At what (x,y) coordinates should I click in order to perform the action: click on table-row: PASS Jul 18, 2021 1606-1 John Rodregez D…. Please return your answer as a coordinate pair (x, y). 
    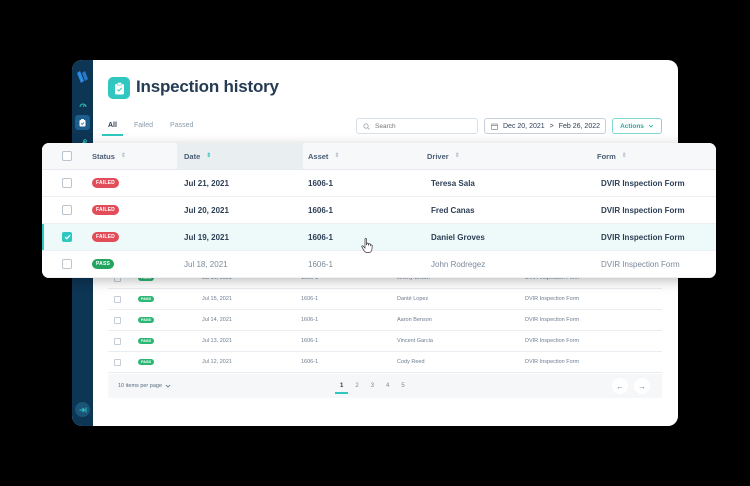
    Looking at the image, I should click on (379, 264).